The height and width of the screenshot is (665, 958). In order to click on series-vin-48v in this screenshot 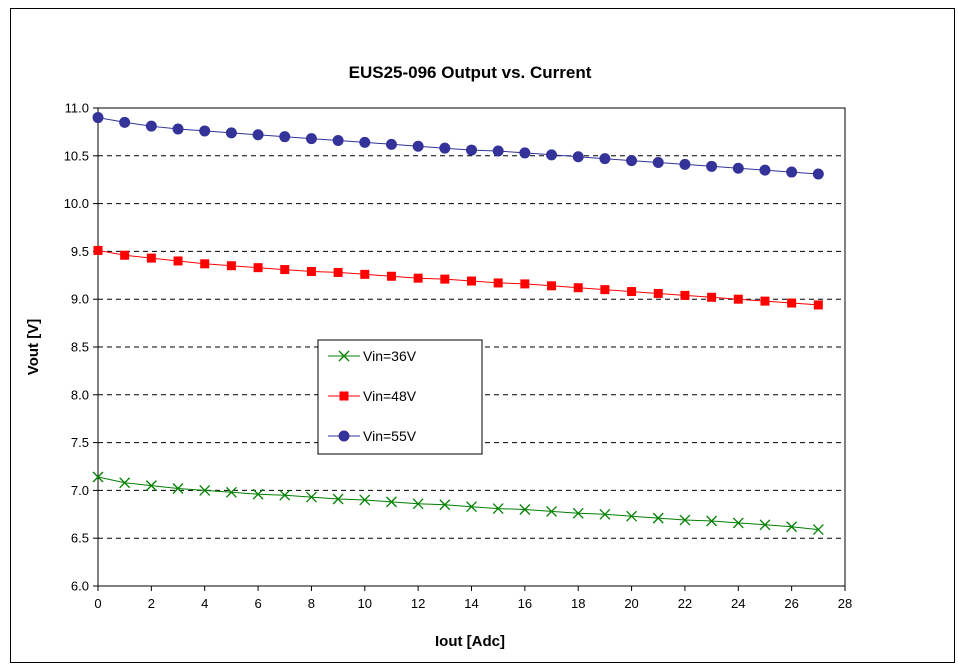, I will do `click(458, 277)`.